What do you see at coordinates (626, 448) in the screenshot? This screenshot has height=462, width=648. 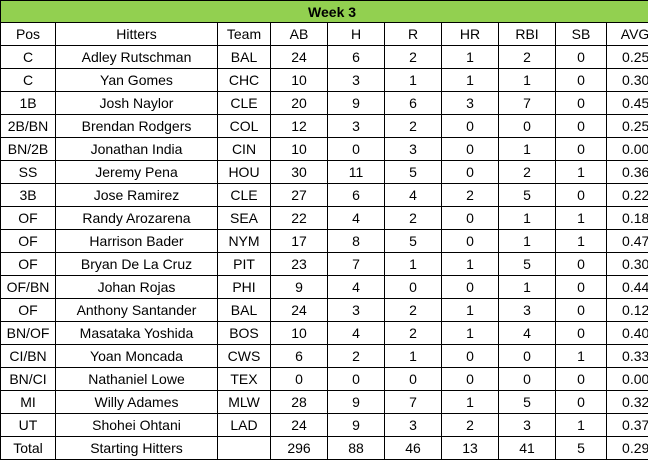 I see `total-avg: 0.297` at bounding box center [626, 448].